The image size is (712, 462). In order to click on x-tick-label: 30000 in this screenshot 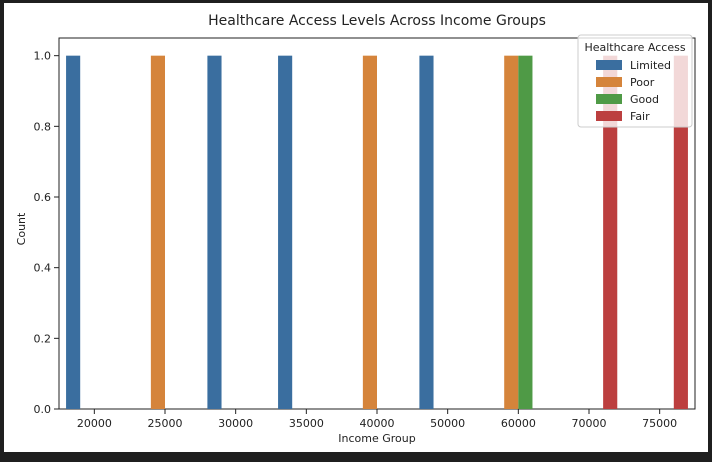, I will do `click(235, 423)`.